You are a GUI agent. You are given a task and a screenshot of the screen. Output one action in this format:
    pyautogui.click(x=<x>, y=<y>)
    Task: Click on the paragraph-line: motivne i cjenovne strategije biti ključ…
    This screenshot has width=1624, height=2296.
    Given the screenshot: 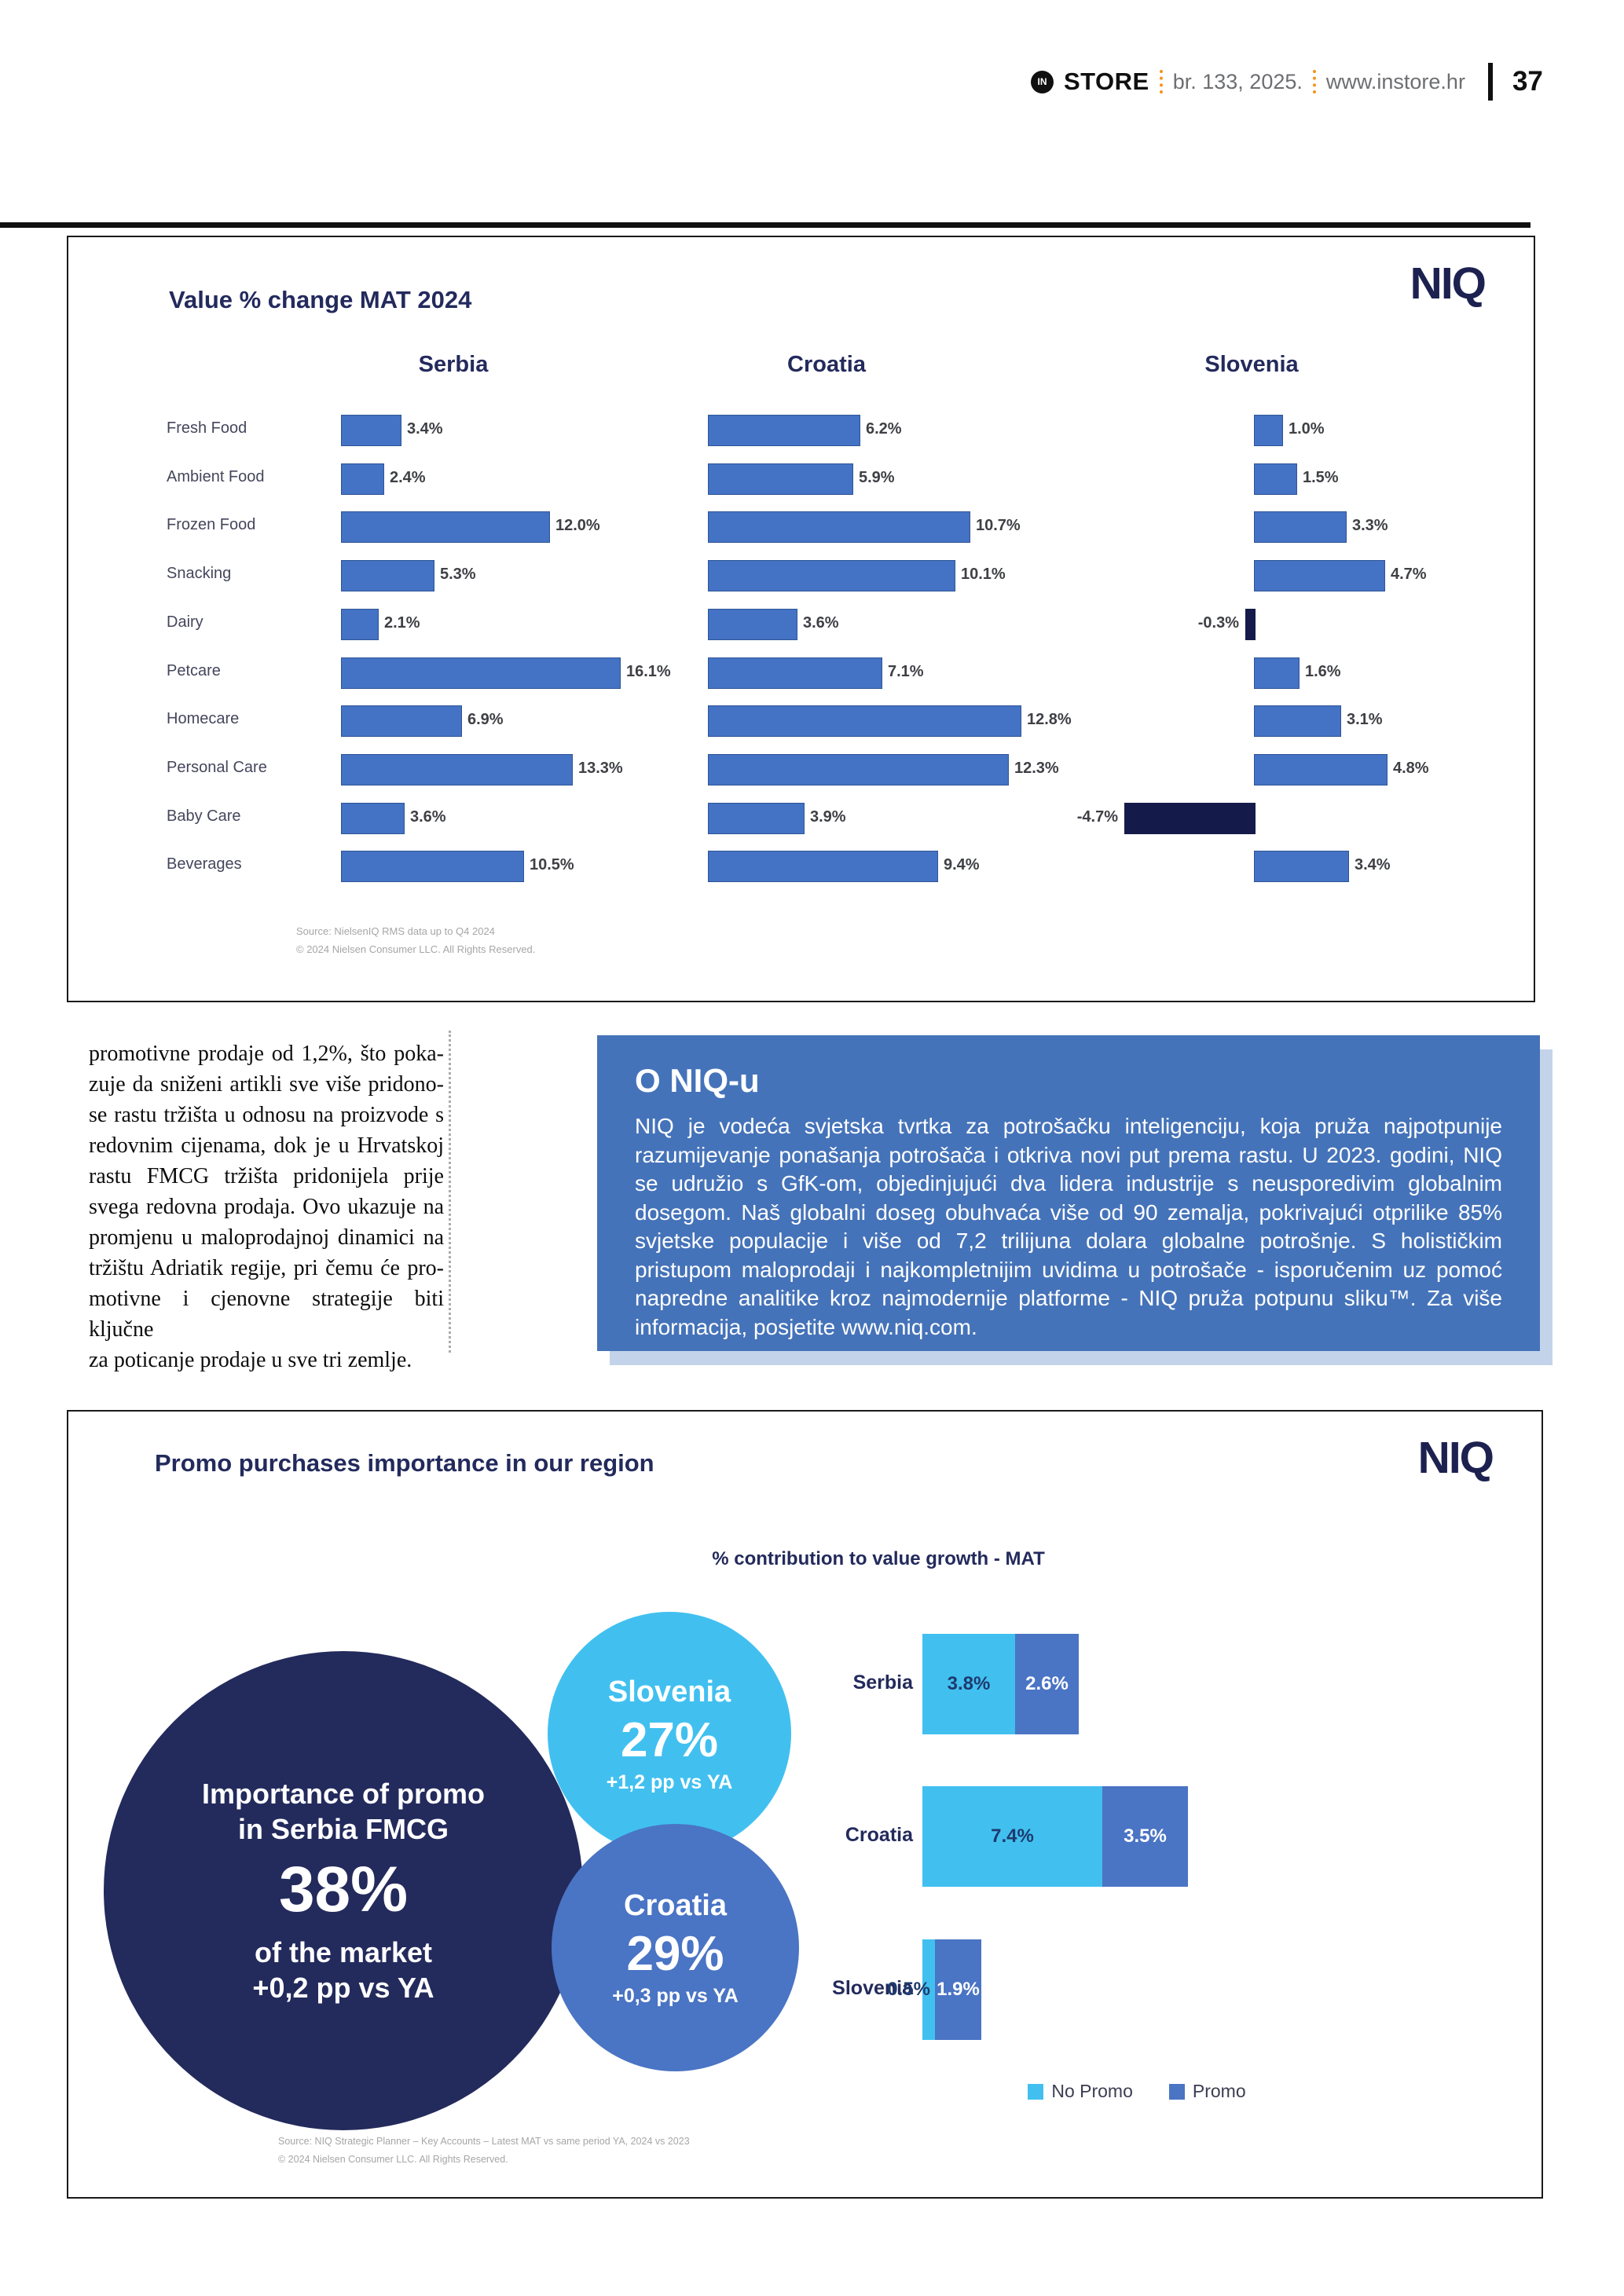 What is the action you would take?
    pyautogui.click(x=266, y=1314)
    